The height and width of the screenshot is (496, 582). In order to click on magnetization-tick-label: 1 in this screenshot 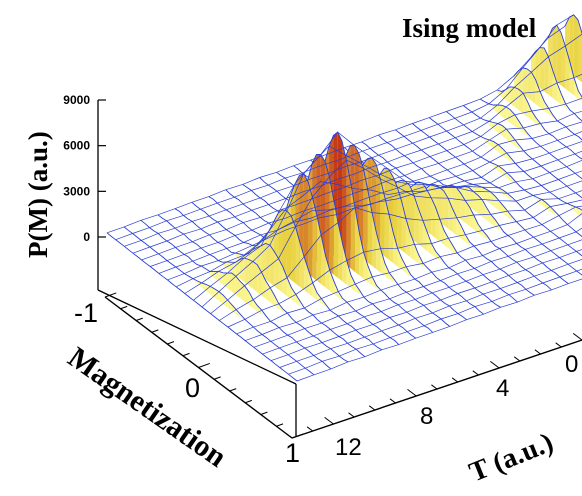, I will do `click(292, 453)`.